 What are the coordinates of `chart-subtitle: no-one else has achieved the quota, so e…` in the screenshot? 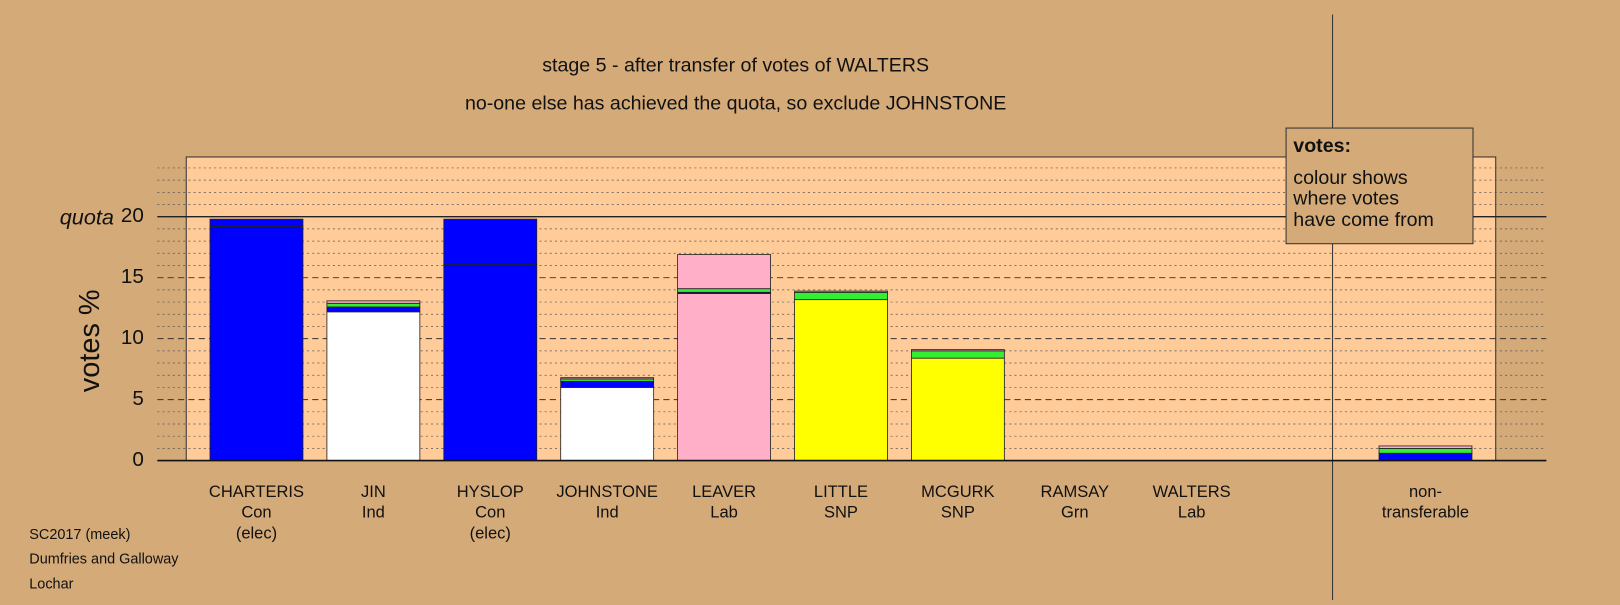 It's located at (735, 103).